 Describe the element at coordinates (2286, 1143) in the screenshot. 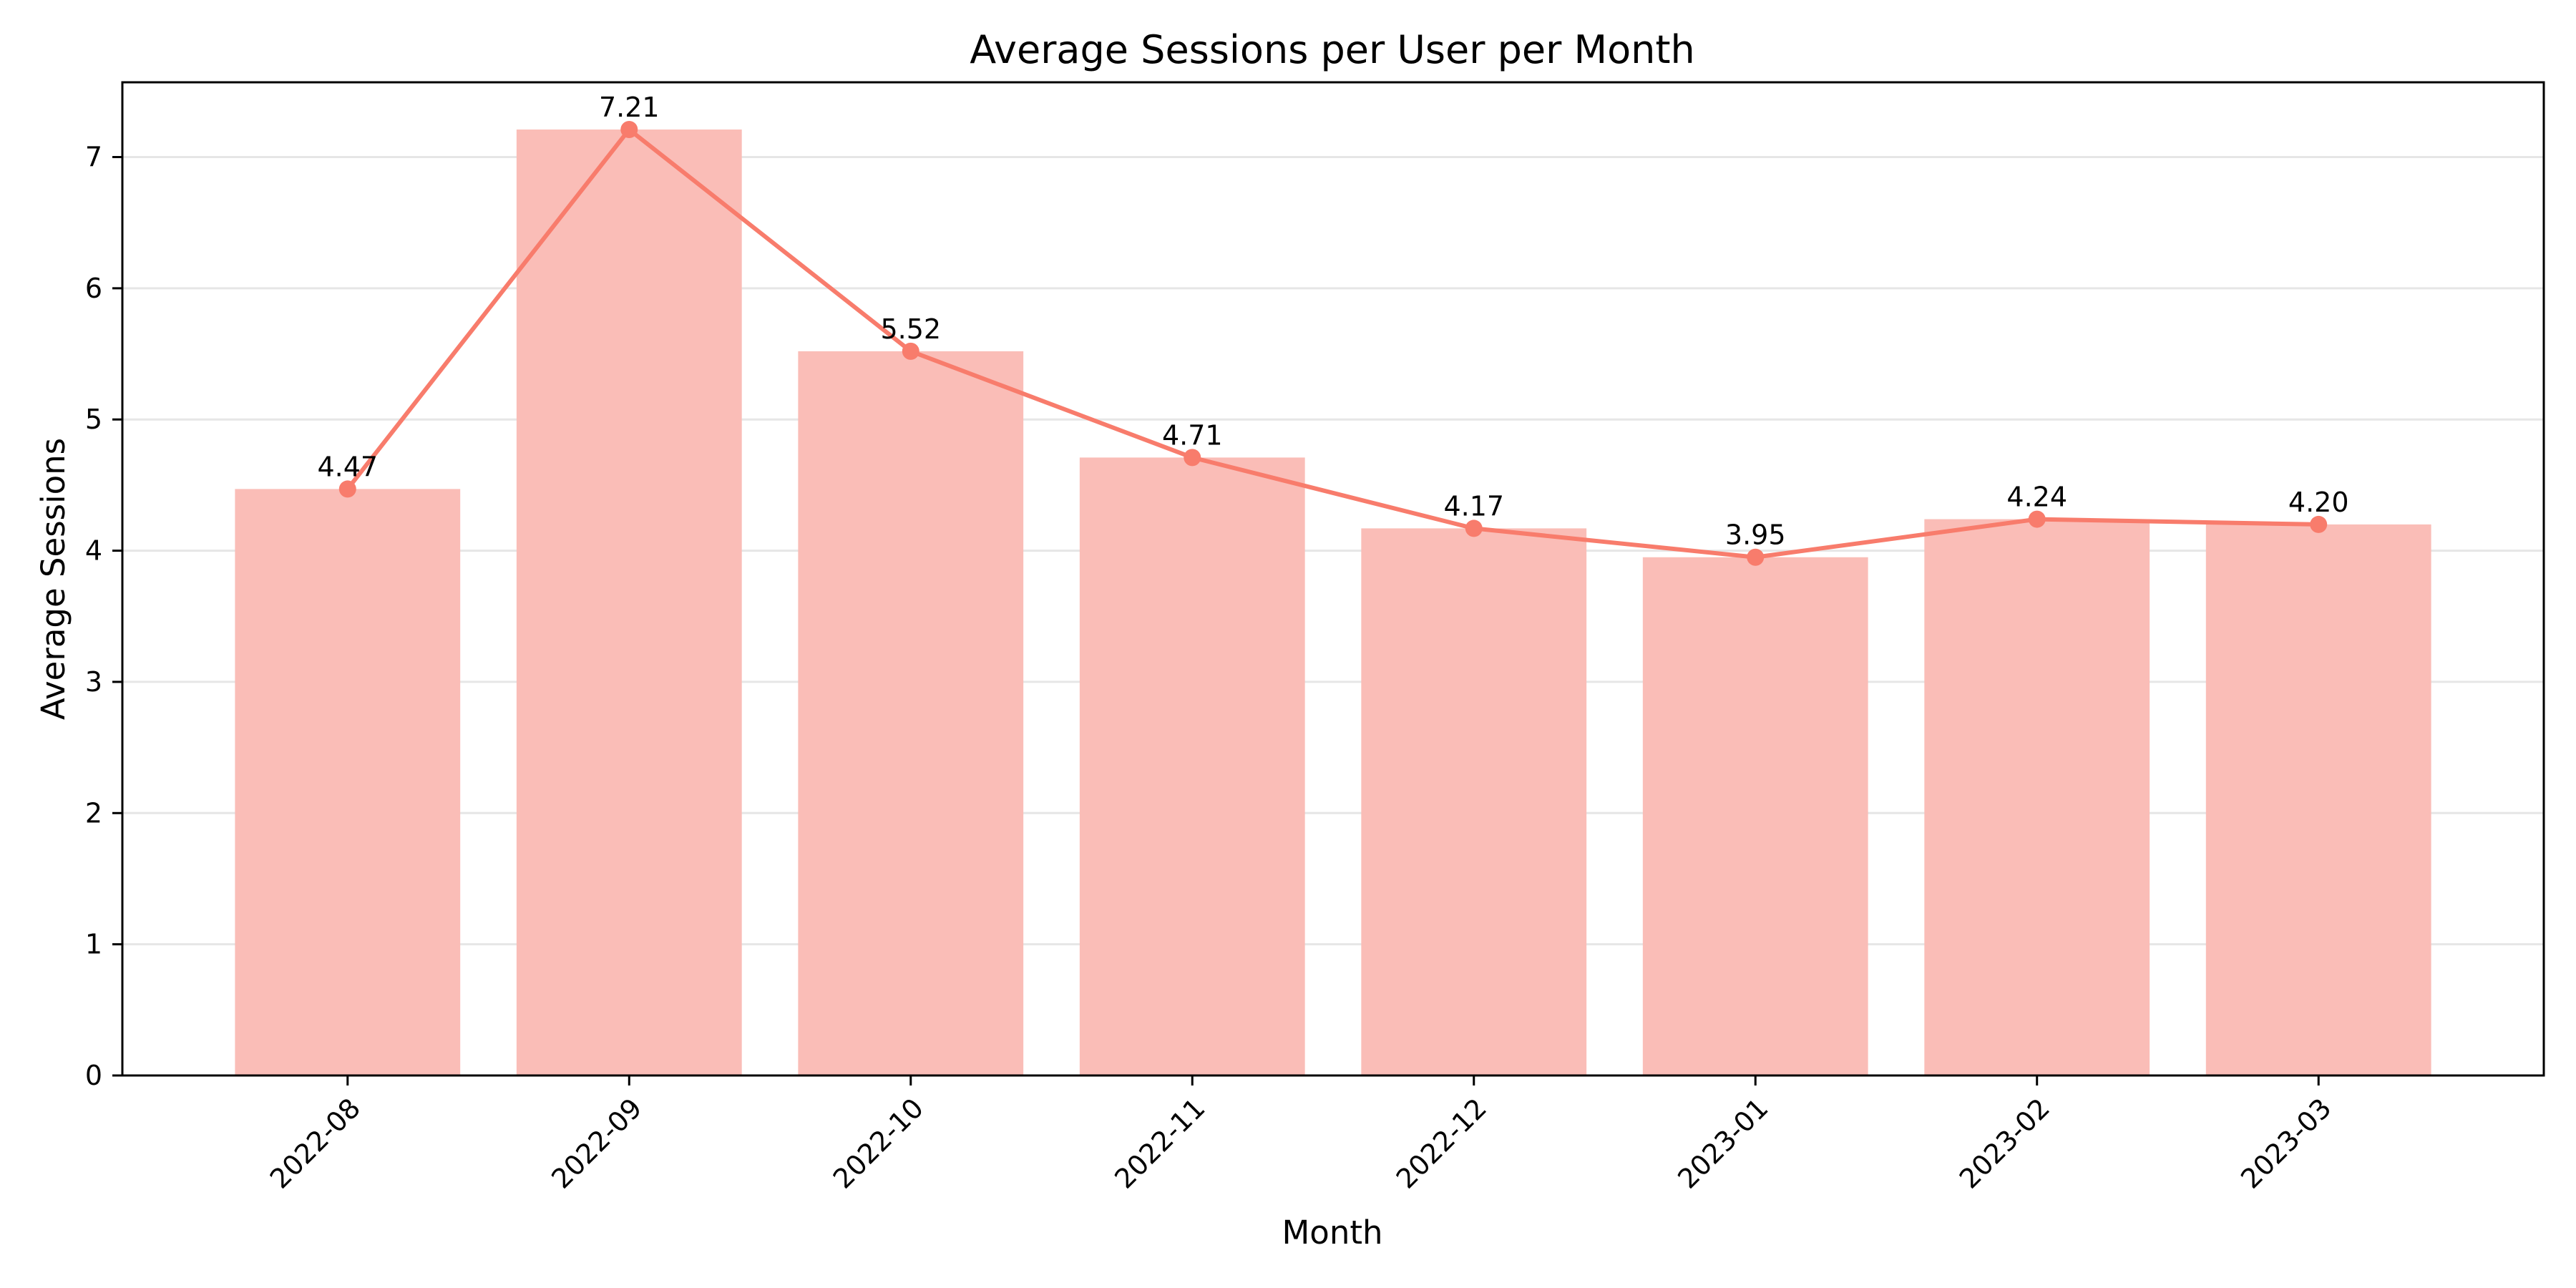

I see `x-tick-label: 2023-03` at that location.